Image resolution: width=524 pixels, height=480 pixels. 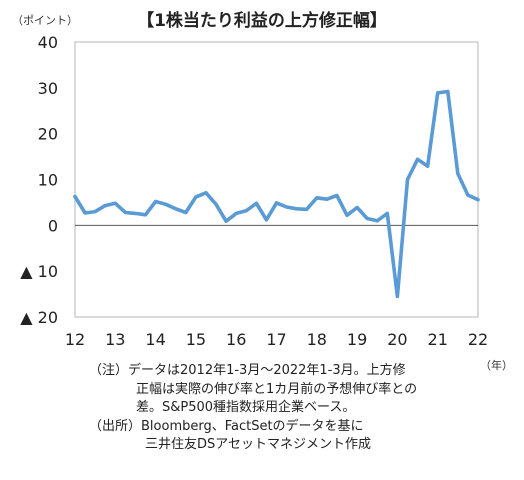 I want to click on y-tick-label: 20, so click(x=48, y=134).